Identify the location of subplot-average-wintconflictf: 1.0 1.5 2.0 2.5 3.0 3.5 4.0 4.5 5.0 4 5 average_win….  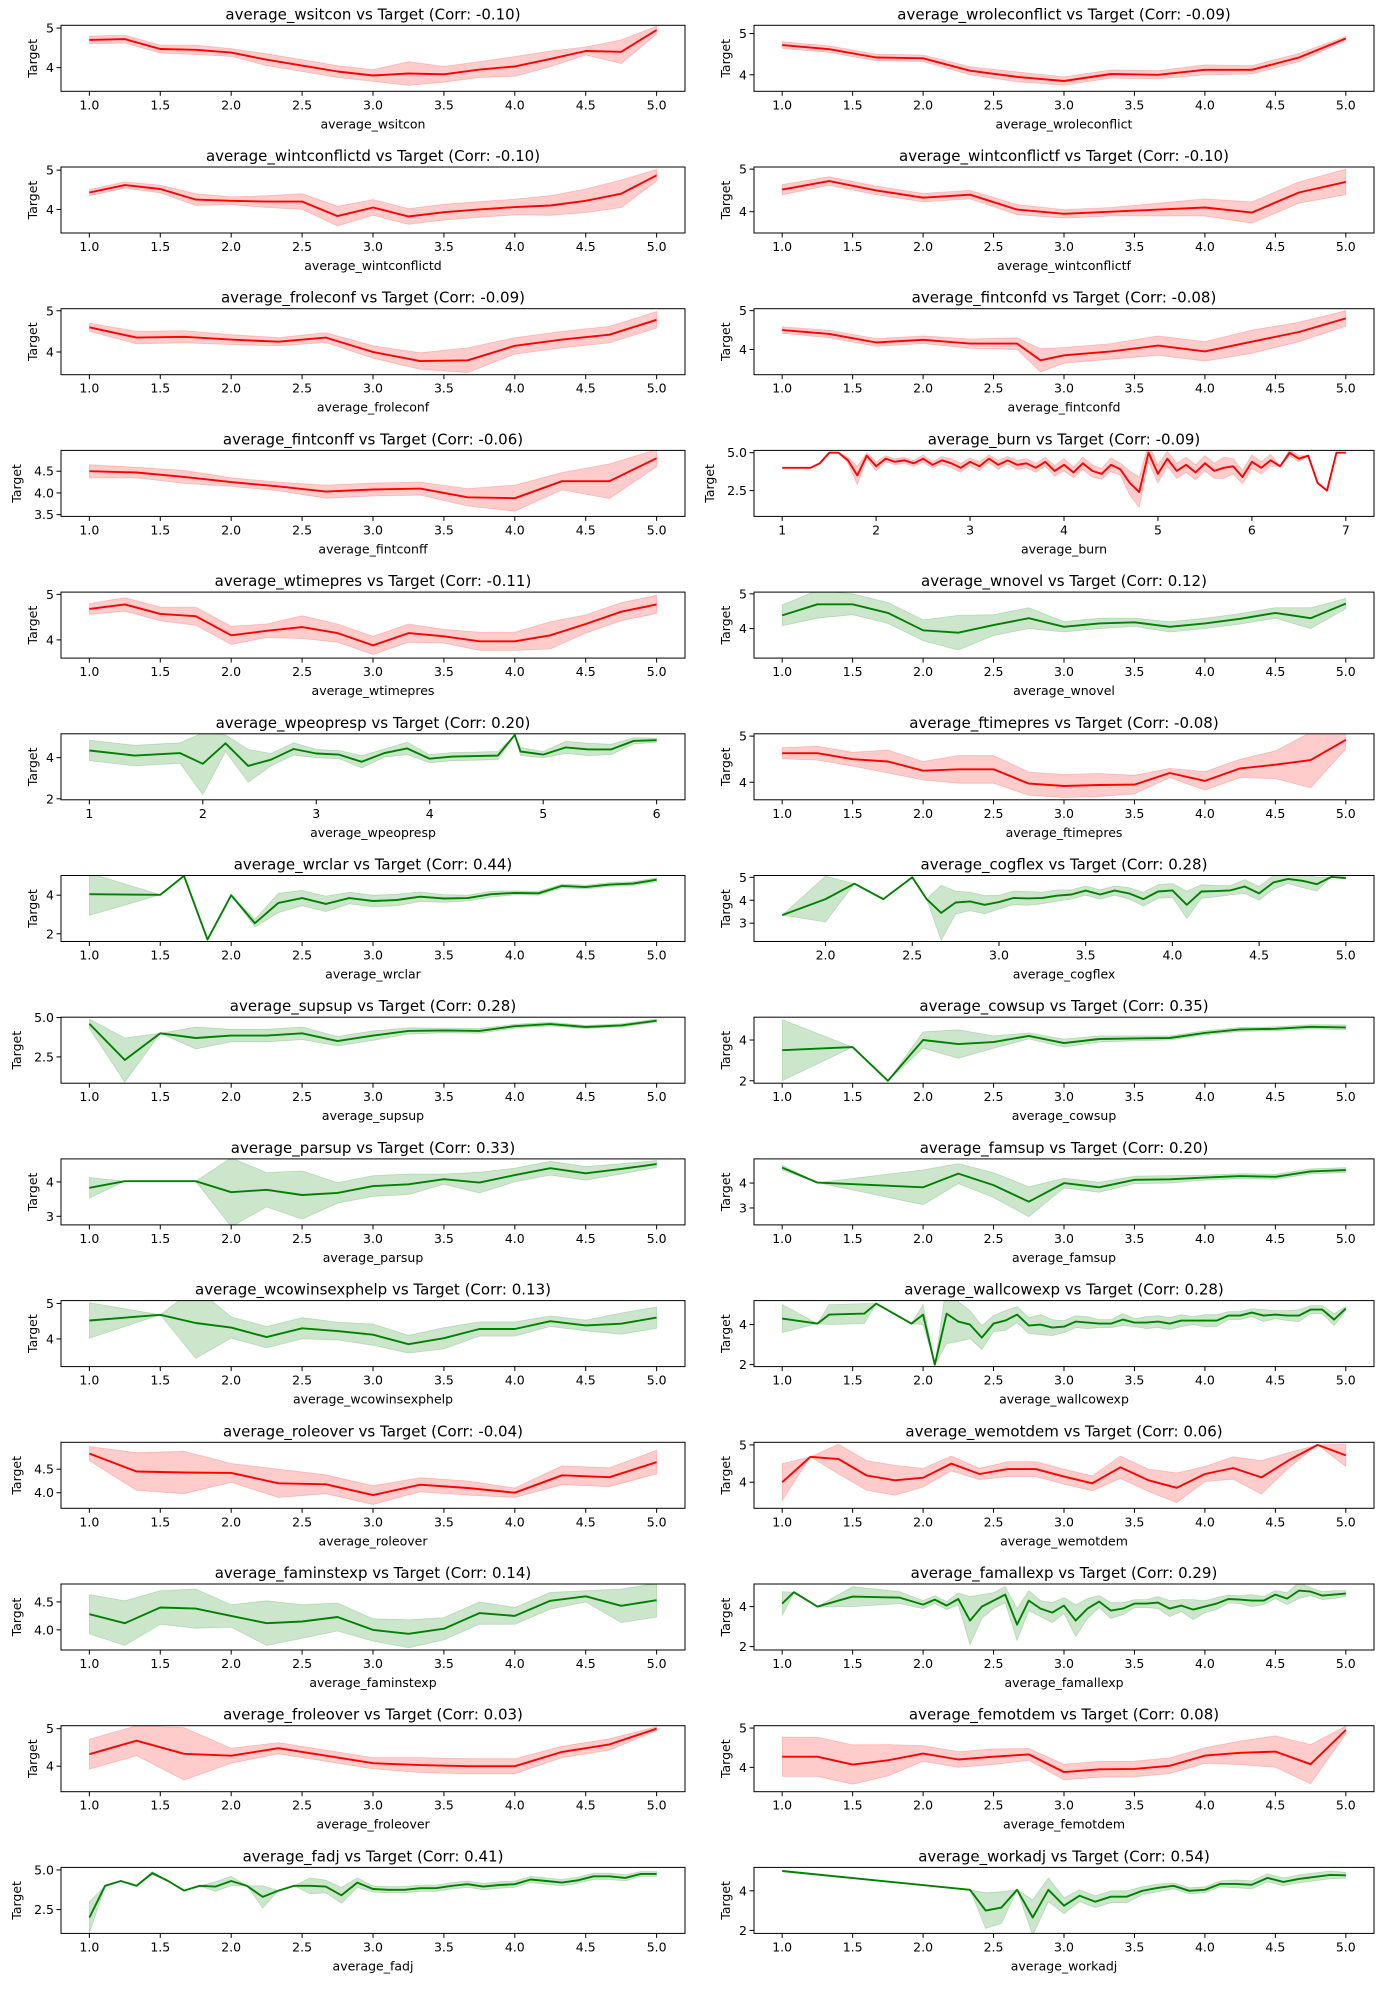
(1046, 210).